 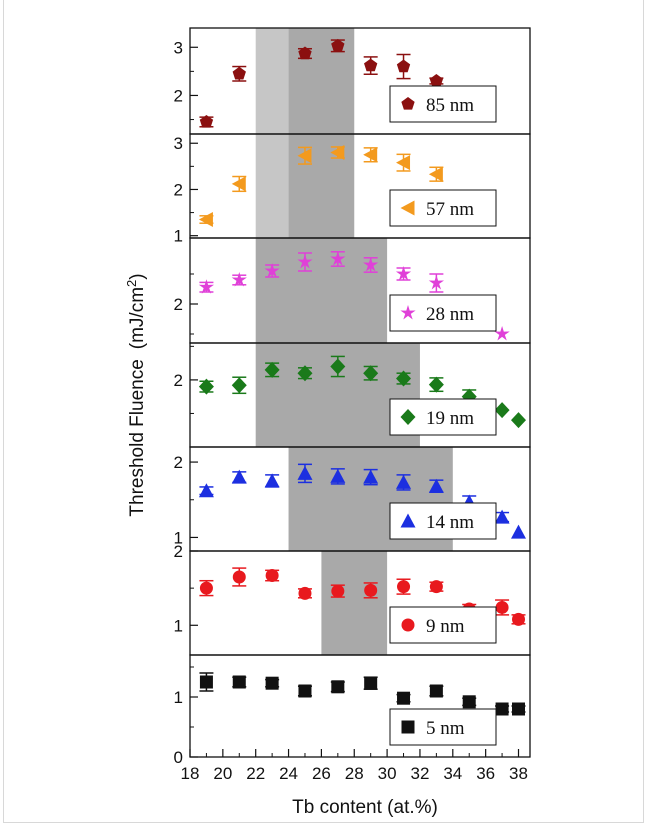 I want to click on panel-14nm-legend-marker, so click(x=408, y=520).